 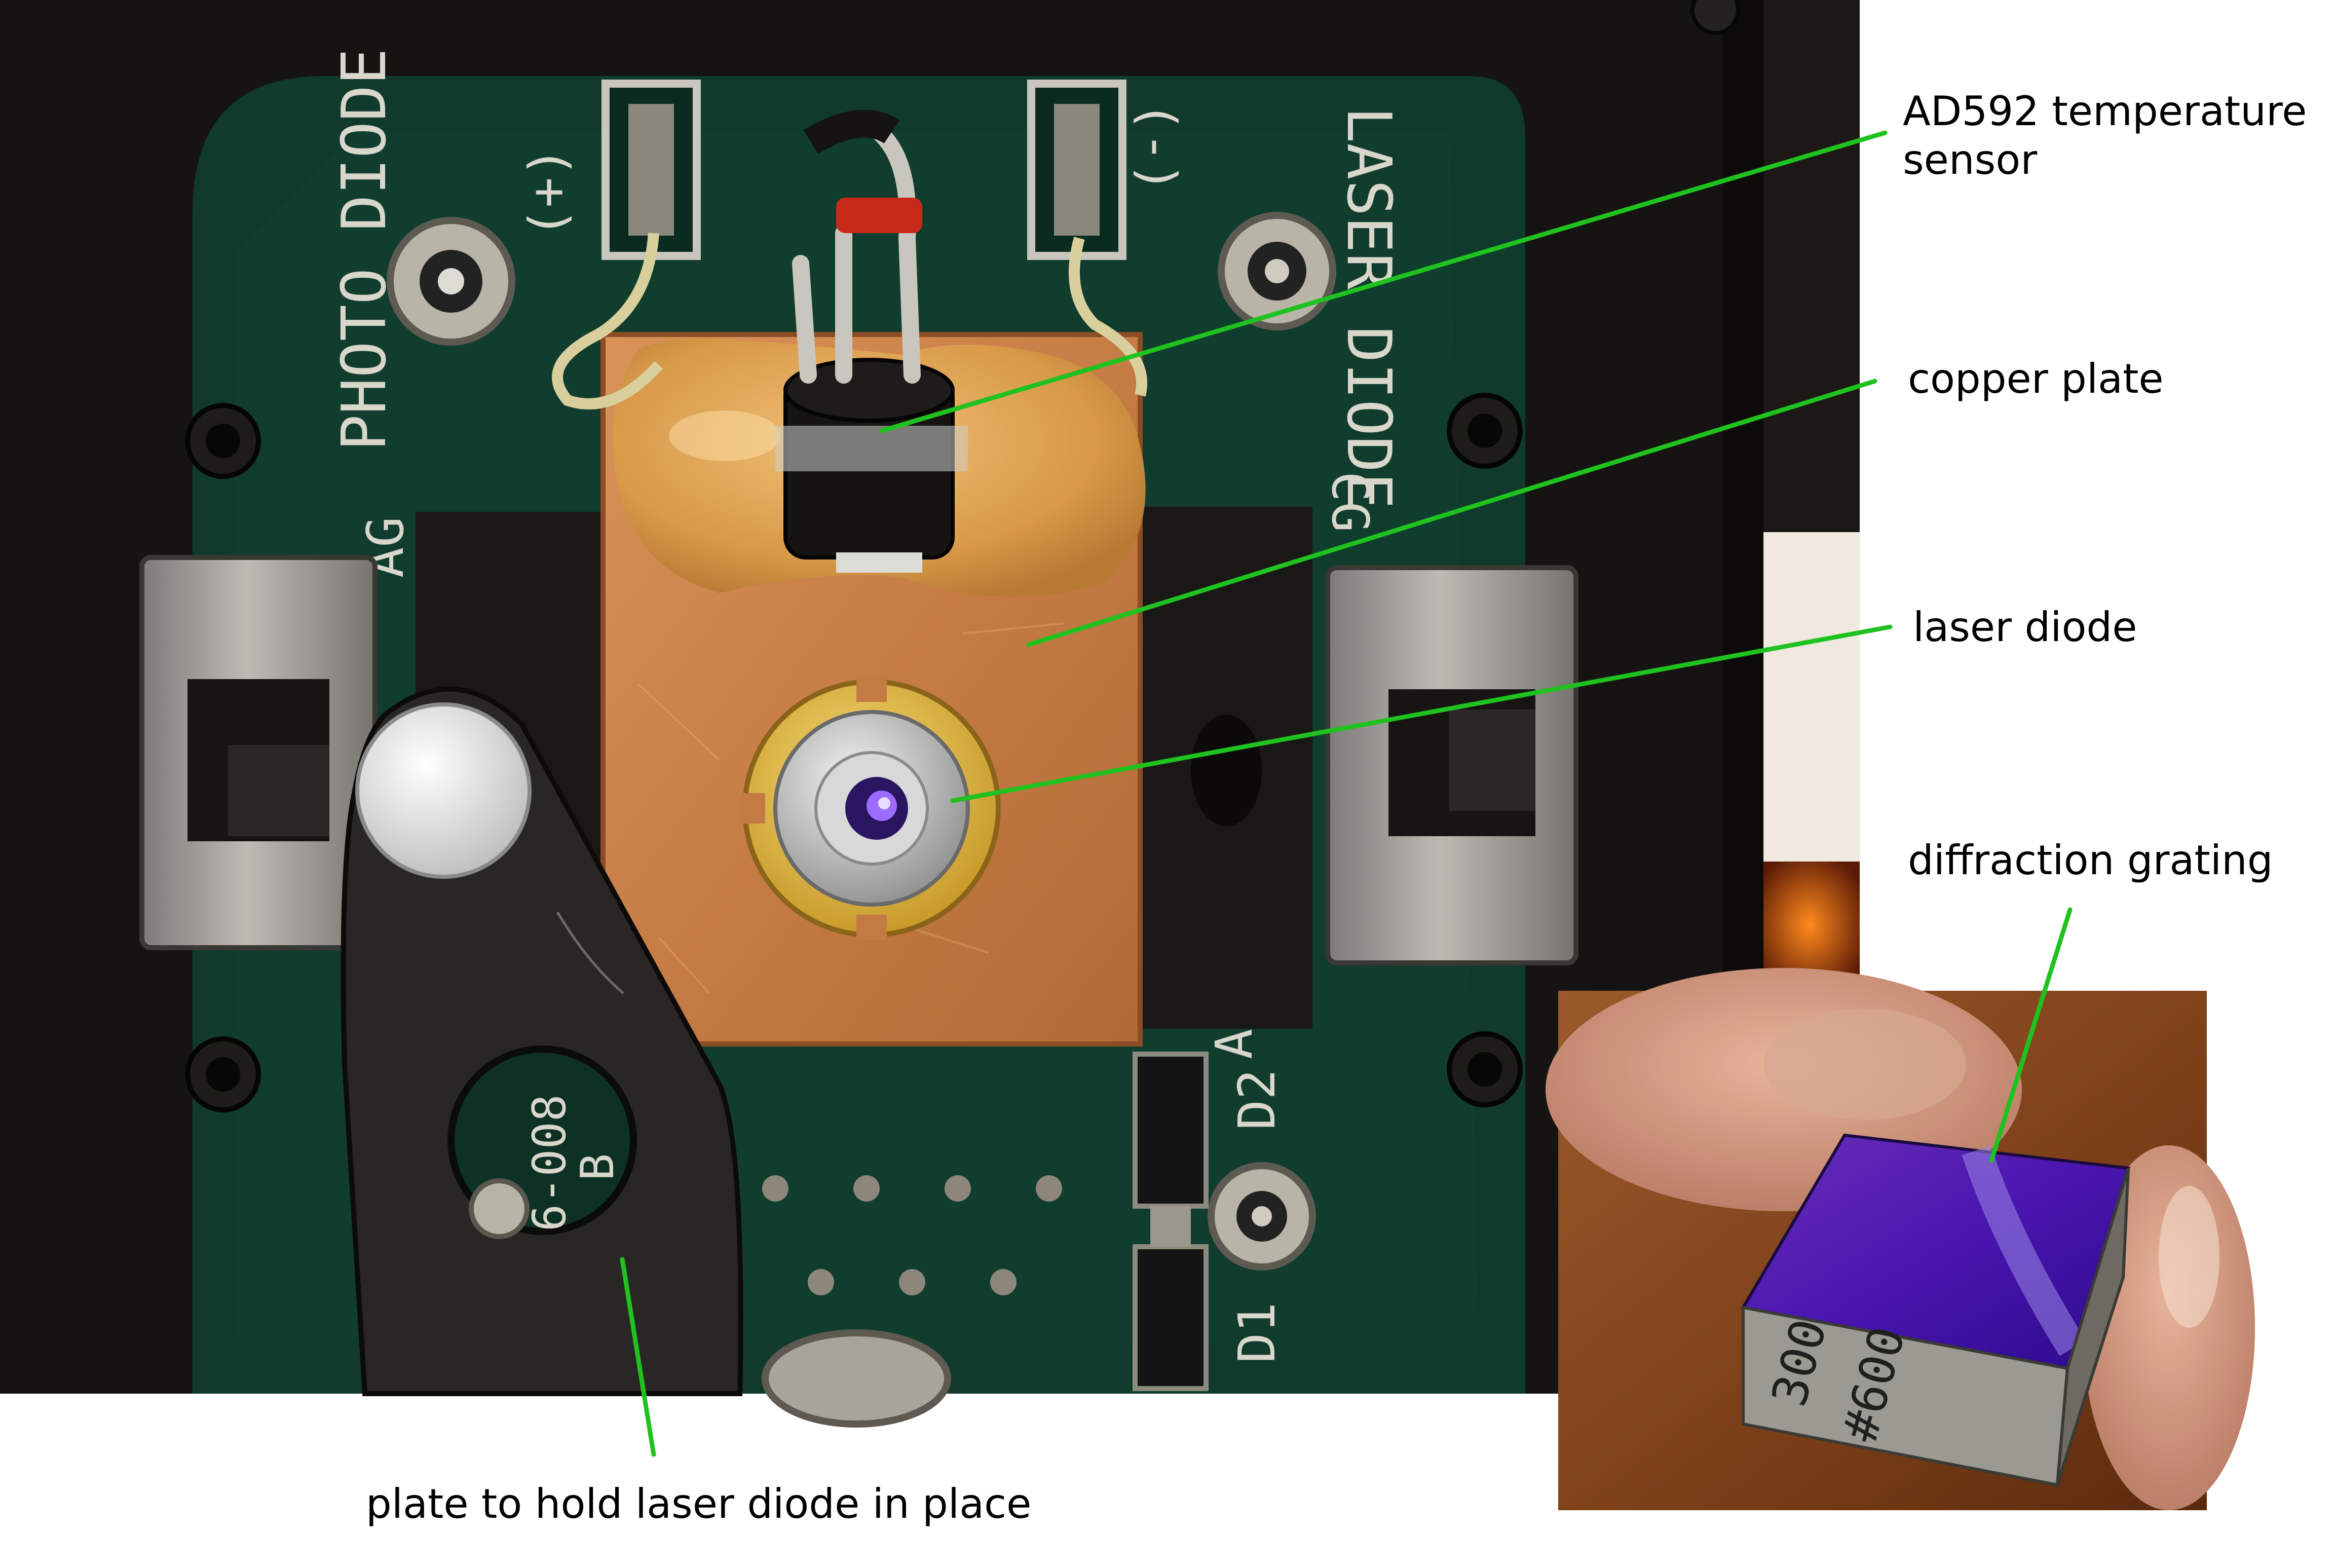 I want to click on grating-reflection, so click(x=2024, y=1250).